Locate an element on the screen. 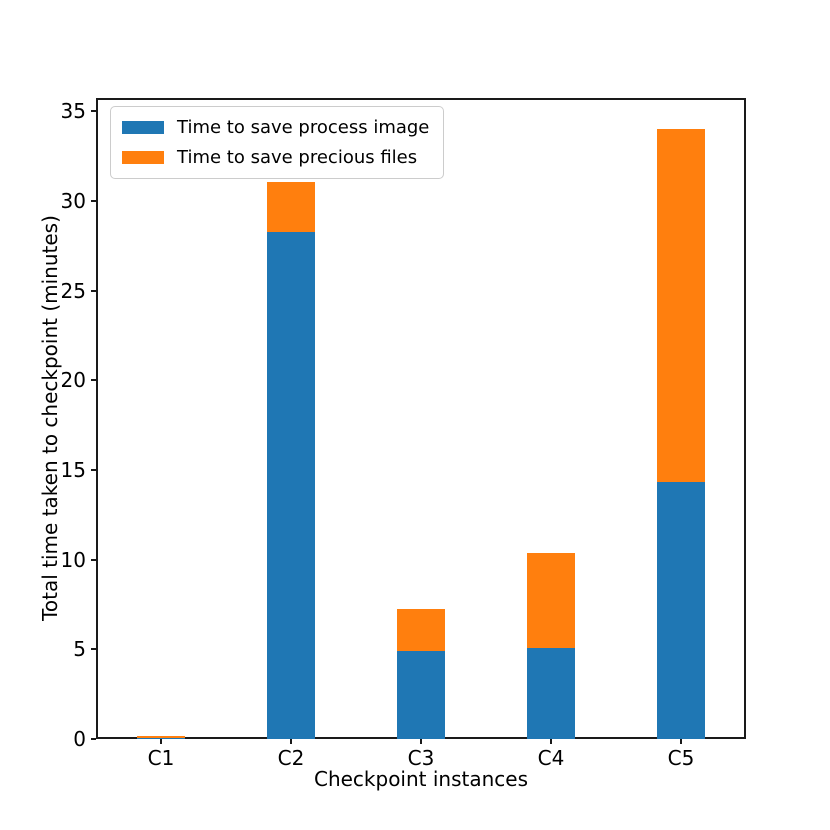 The image size is (830, 830). y-tick-label: 35 is located at coordinates (73, 111).